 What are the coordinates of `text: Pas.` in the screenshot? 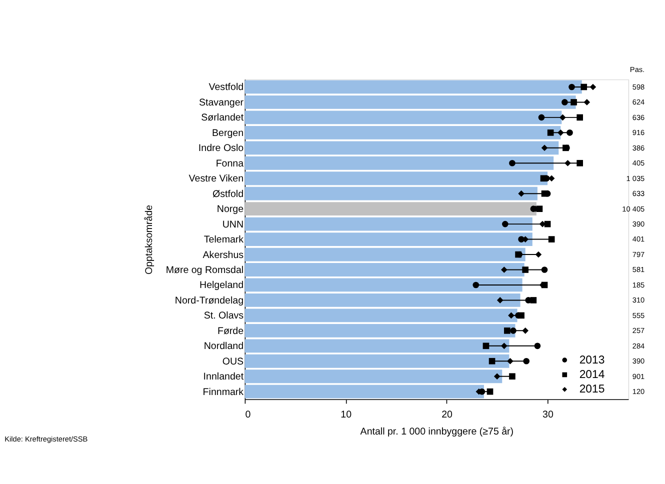 It's located at (637, 69).